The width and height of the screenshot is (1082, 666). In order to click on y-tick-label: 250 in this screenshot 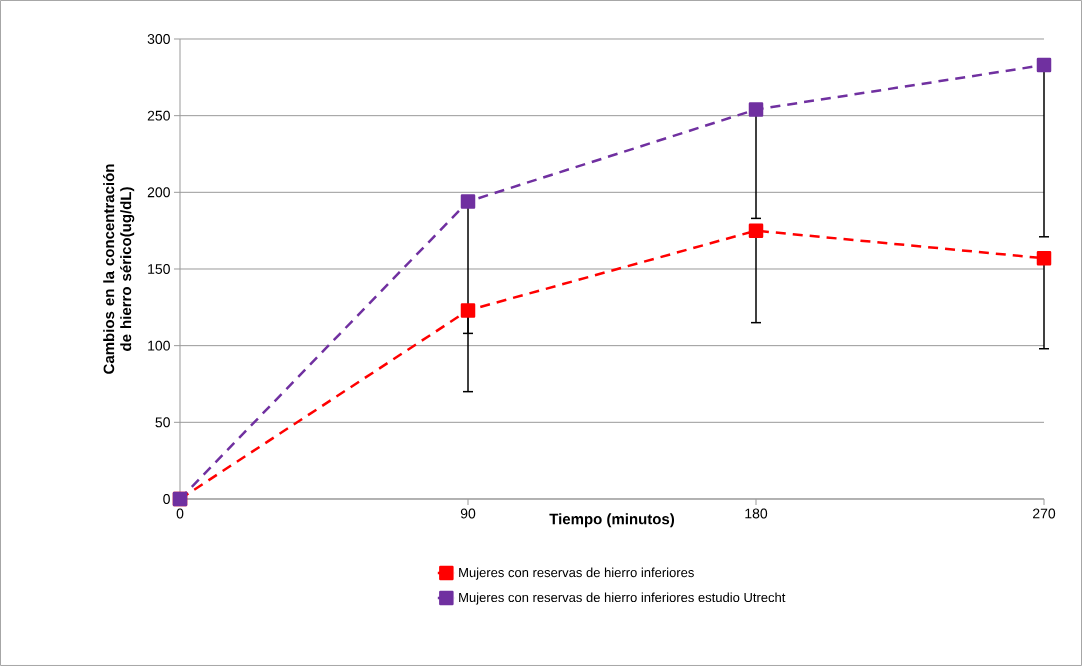, I will do `click(158, 115)`.